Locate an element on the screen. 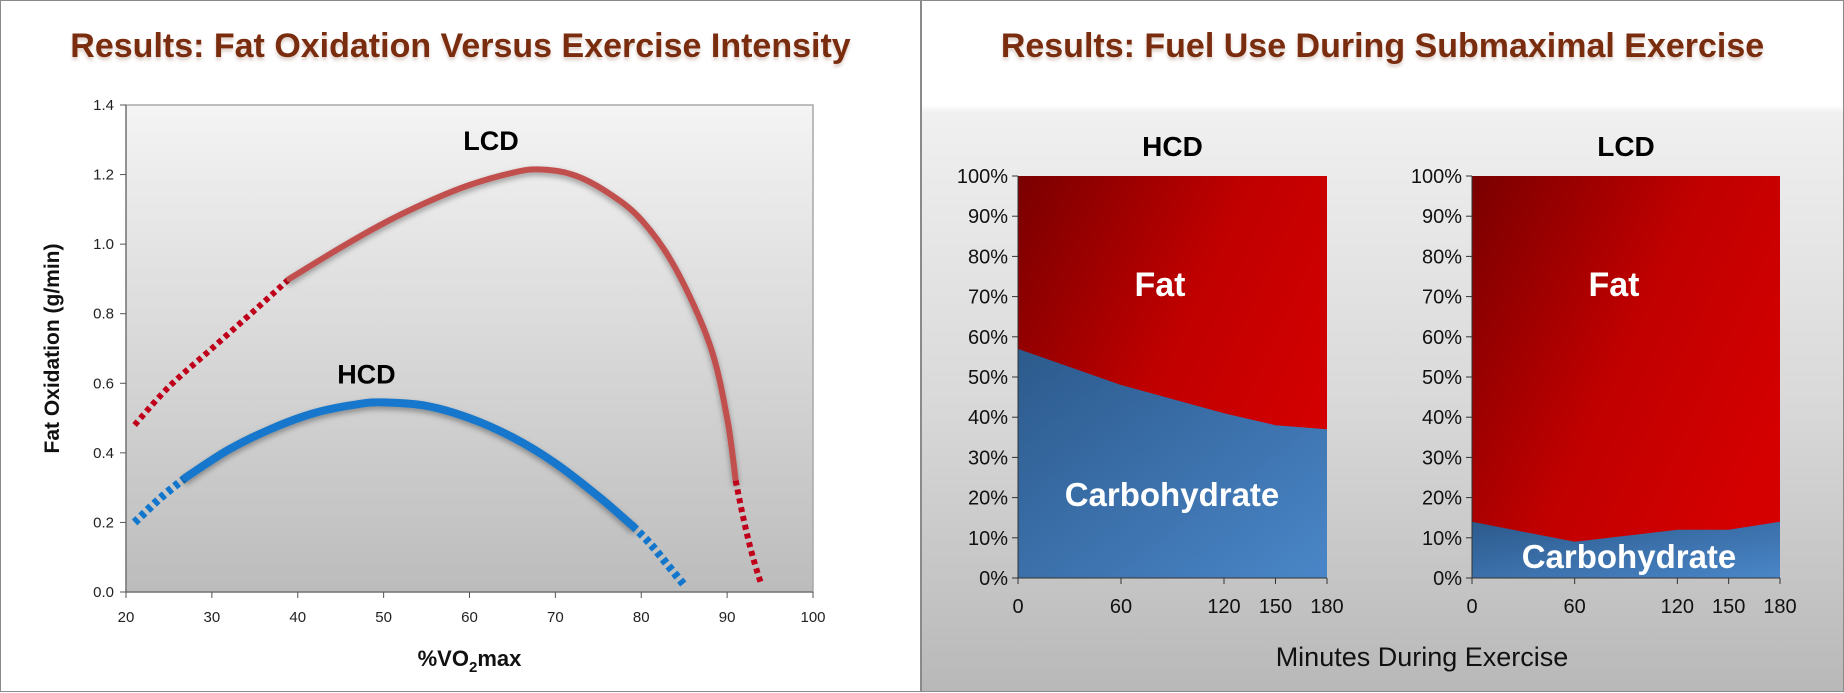  hcd-y-tick-label: 80% is located at coordinates (988, 257).